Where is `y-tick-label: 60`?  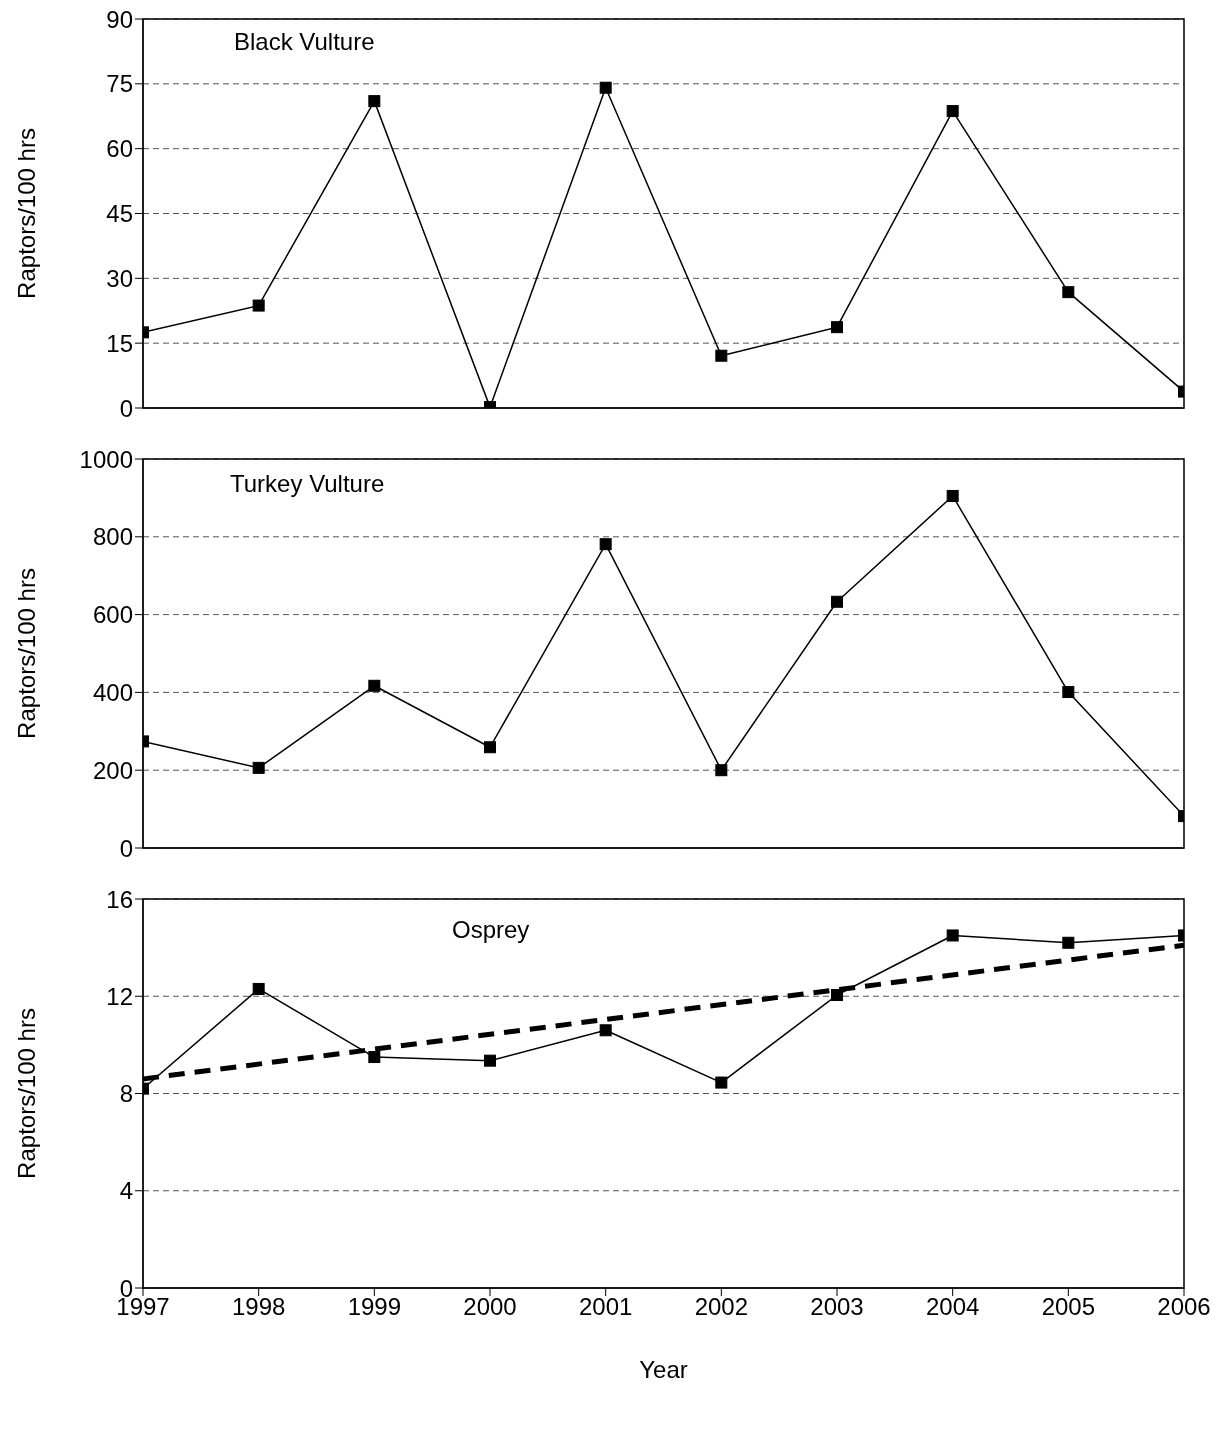
y-tick-label: 60 is located at coordinates (119, 149).